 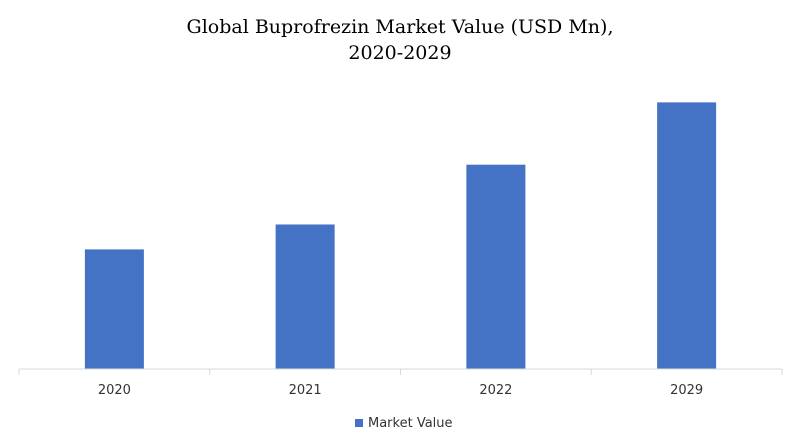 What do you see at coordinates (400, 390) in the screenshot?
I see `x-axis-labels: 2020 2021 2022 2029` at bounding box center [400, 390].